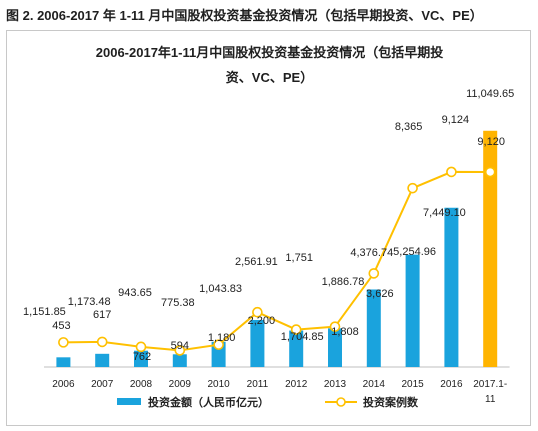 The width and height of the screenshot is (538, 431). Describe the element at coordinates (180, 384) in the screenshot. I see `x-tick-2009: 2009` at that location.